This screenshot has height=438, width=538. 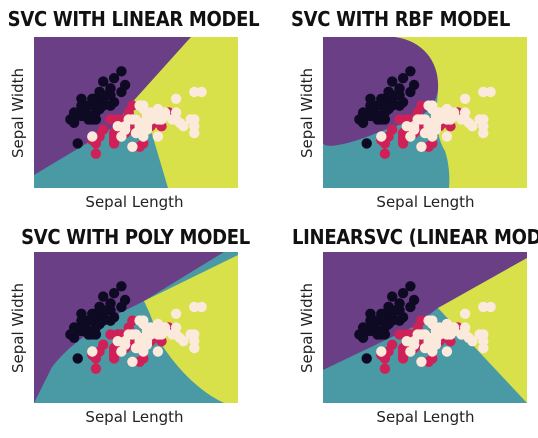 What do you see at coordinates (135, 237) in the screenshot?
I see `panel-title: SVC WITH POLY MODEL` at bounding box center [135, 237].